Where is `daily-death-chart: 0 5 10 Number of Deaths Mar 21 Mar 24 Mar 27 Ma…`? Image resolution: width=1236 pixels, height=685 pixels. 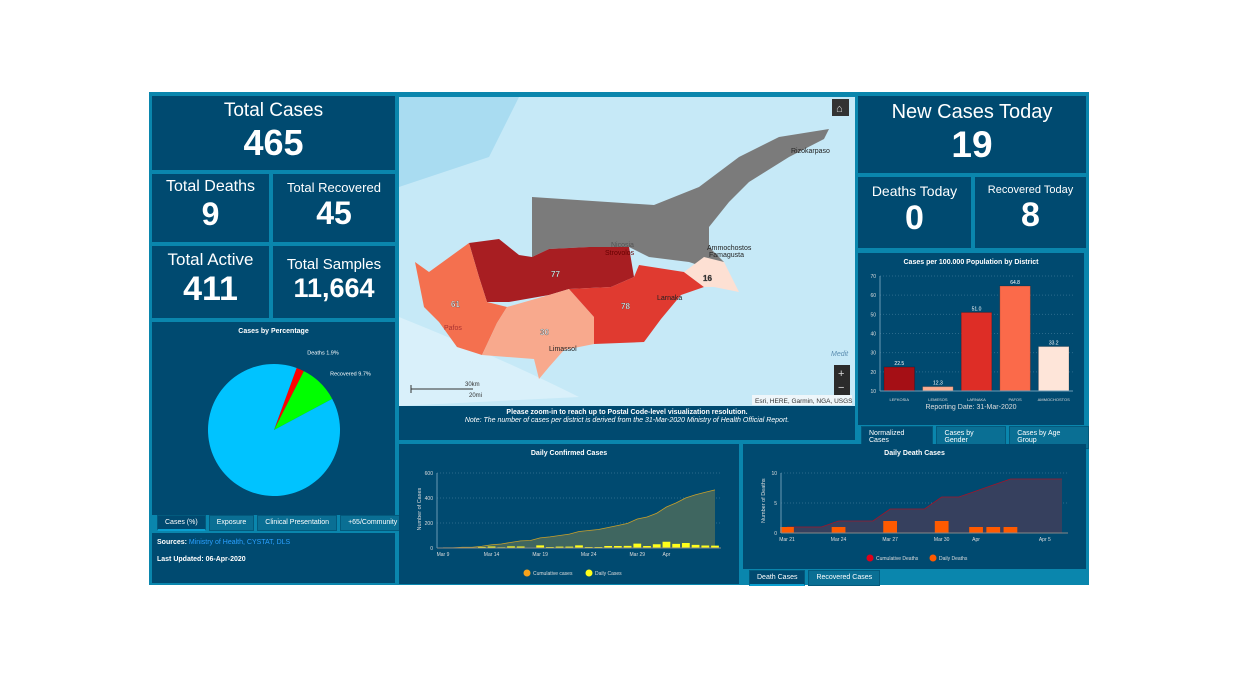 daily-death-chart: 0 5 10 Number of Deaths Mar 21 Mar 24 Mar 27 Ma… is located at coordinates (914, 516).